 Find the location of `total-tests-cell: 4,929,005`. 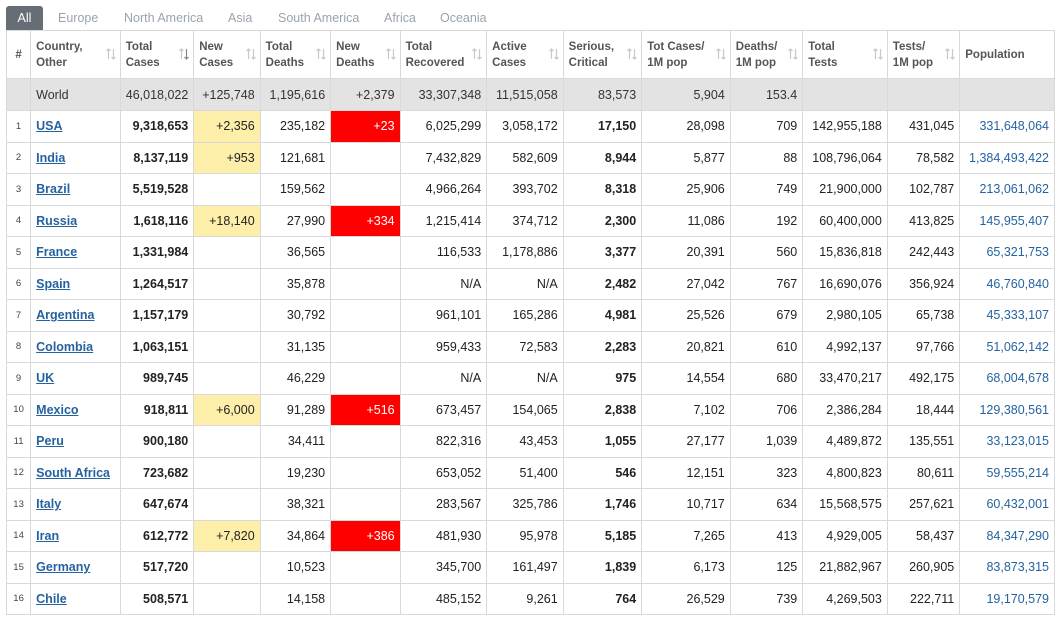

total-tests-cell: 4,929,005 is located at coordinates (845, 535).